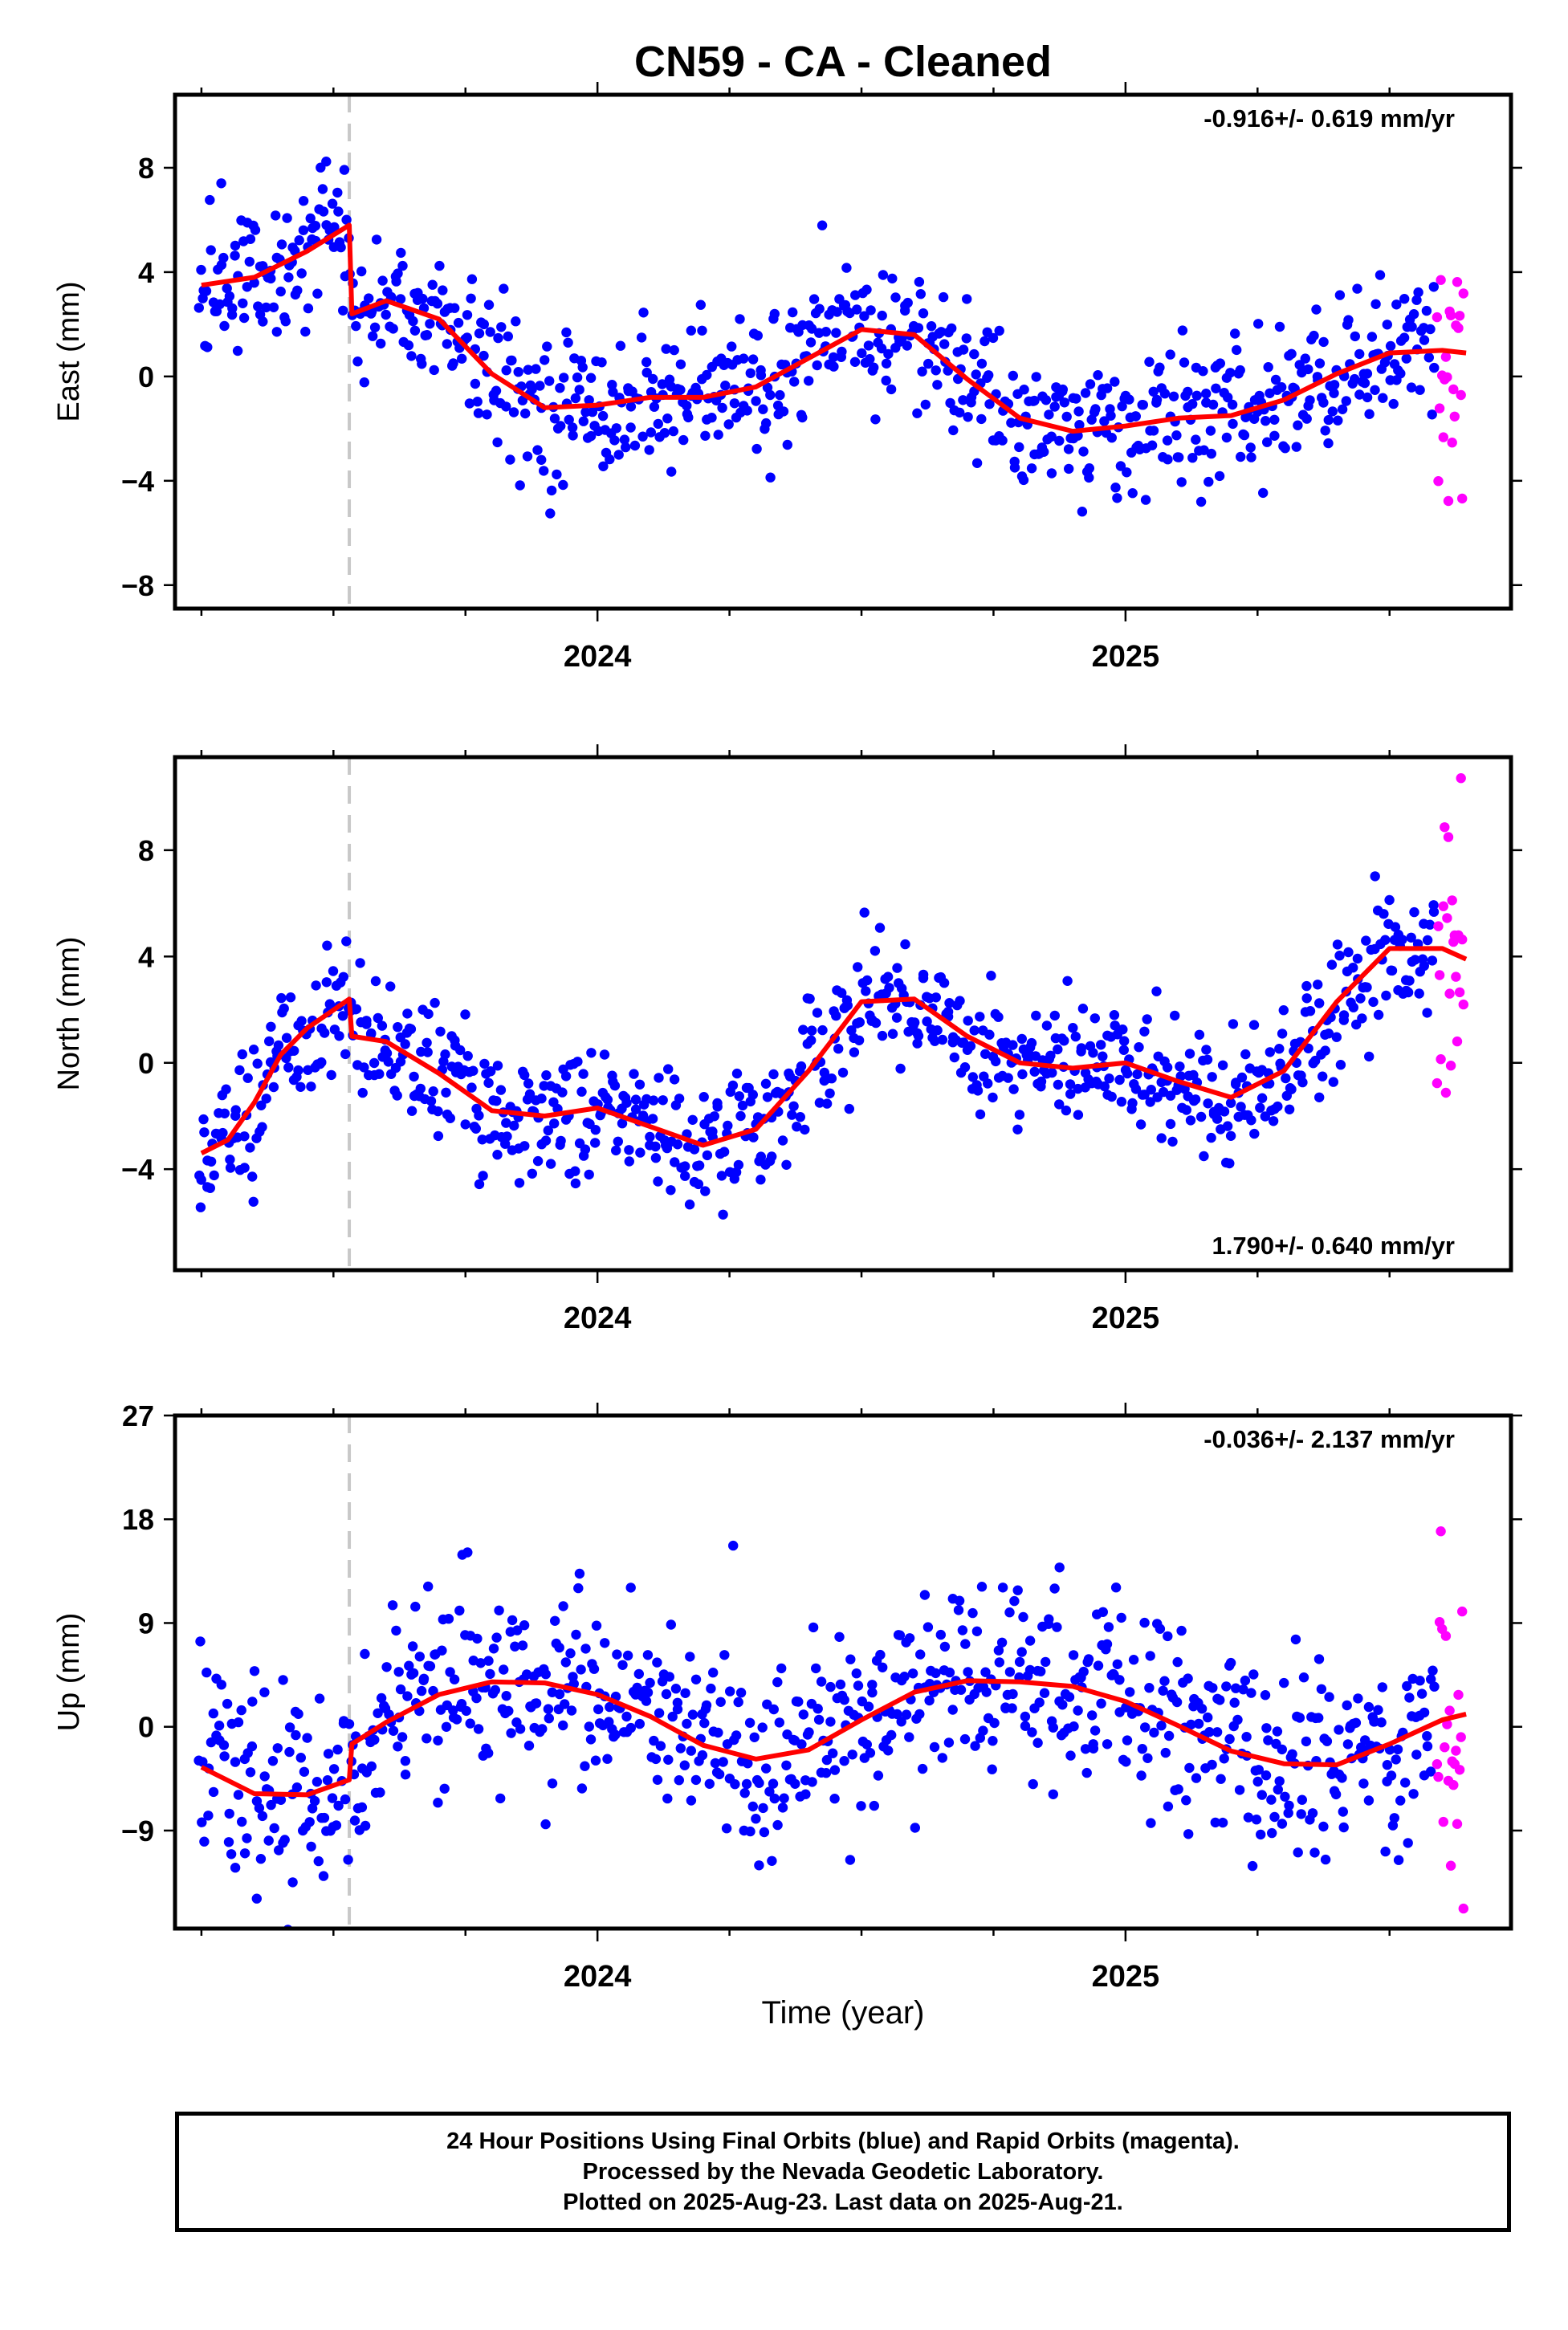 This screenshot has height=2330, width=1568. Describe the element at coordinates (1333, 1246) in the screenshot. I see `rate-label-north: 1.790+/- 0.640 mm/yr` at that location.